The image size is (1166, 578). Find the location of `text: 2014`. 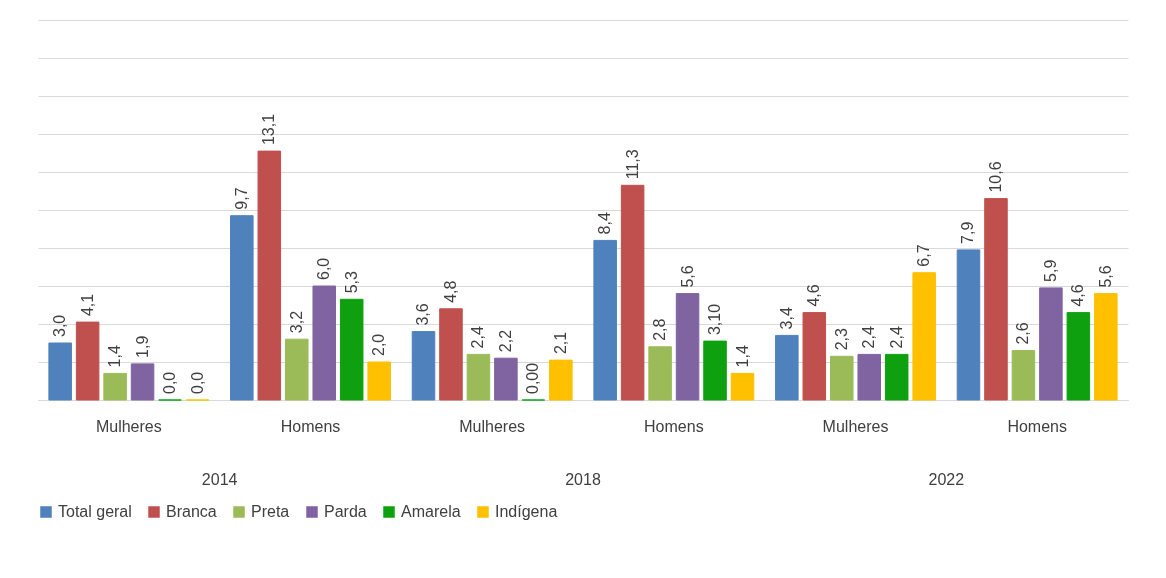

text: 2014 is located at coordinates (219, 479).